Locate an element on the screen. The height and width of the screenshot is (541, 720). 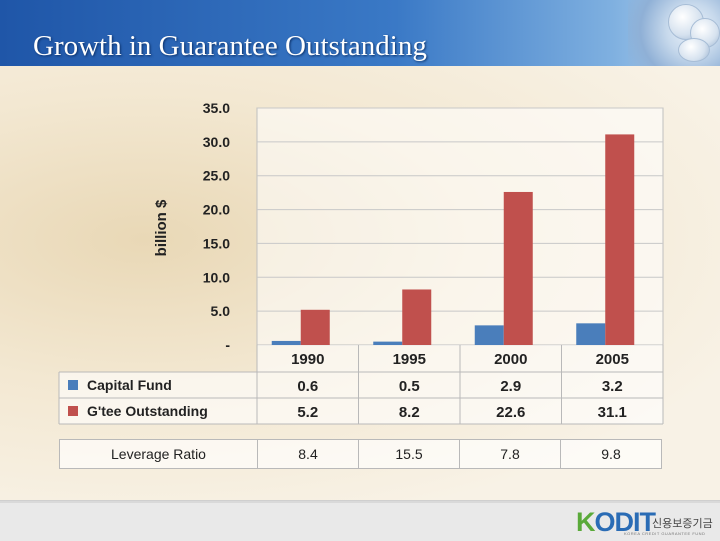
leverage-ratio-value: 9.8 is located at coordinates (610, 454).